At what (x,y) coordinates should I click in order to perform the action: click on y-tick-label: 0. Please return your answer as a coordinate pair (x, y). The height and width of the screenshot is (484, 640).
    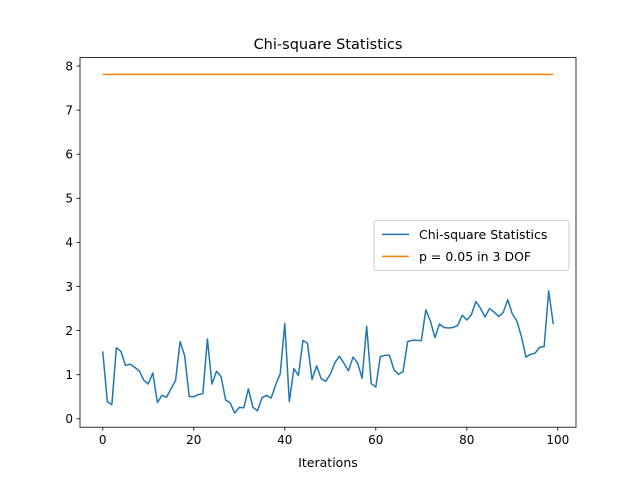
    Looking at the image, I should click on (69, 419).